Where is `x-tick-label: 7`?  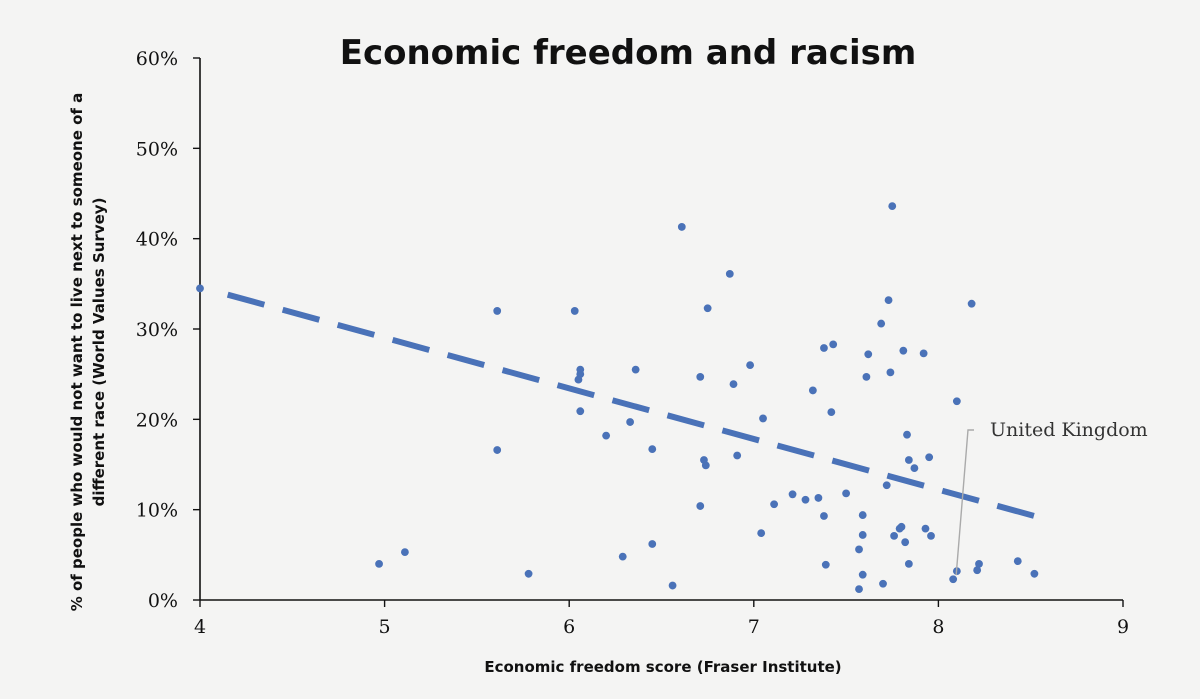
x-tick-label: 7 is located at coordinates (754, 627).